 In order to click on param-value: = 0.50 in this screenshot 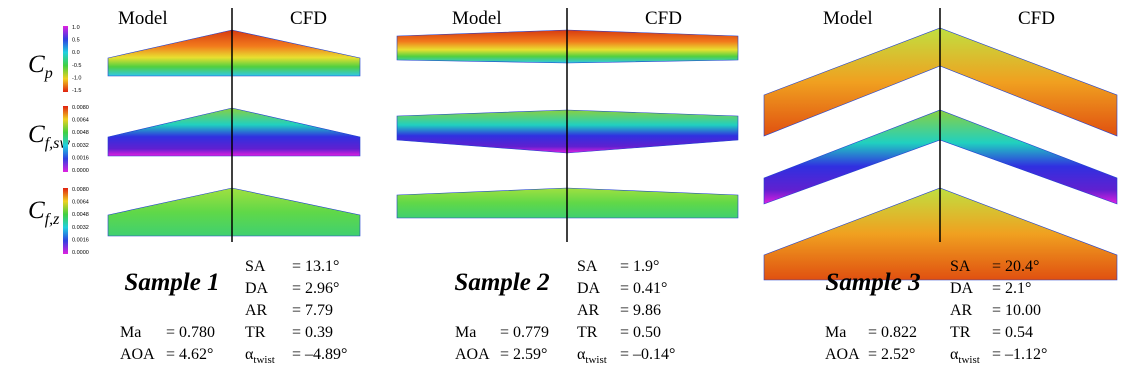, I will do `click(640, 332)`.